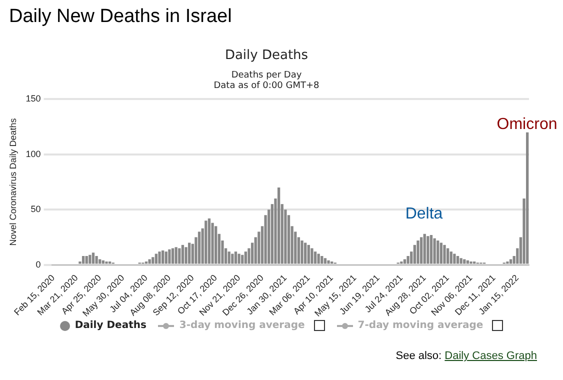 The width and height of the screenshot is (563, 380). Describe the element at coordinates (33, 153) in the screenshot. I see `y-tick-label: 100` at that location.